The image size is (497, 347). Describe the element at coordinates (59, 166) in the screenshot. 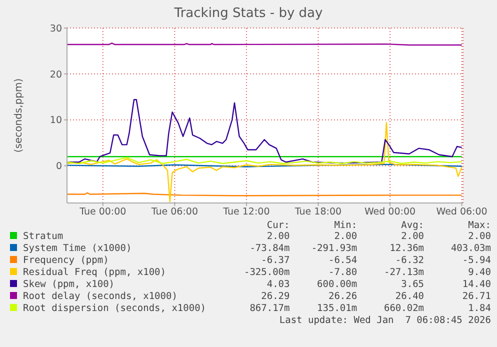

I see `y-tick-label: 0` at that location.